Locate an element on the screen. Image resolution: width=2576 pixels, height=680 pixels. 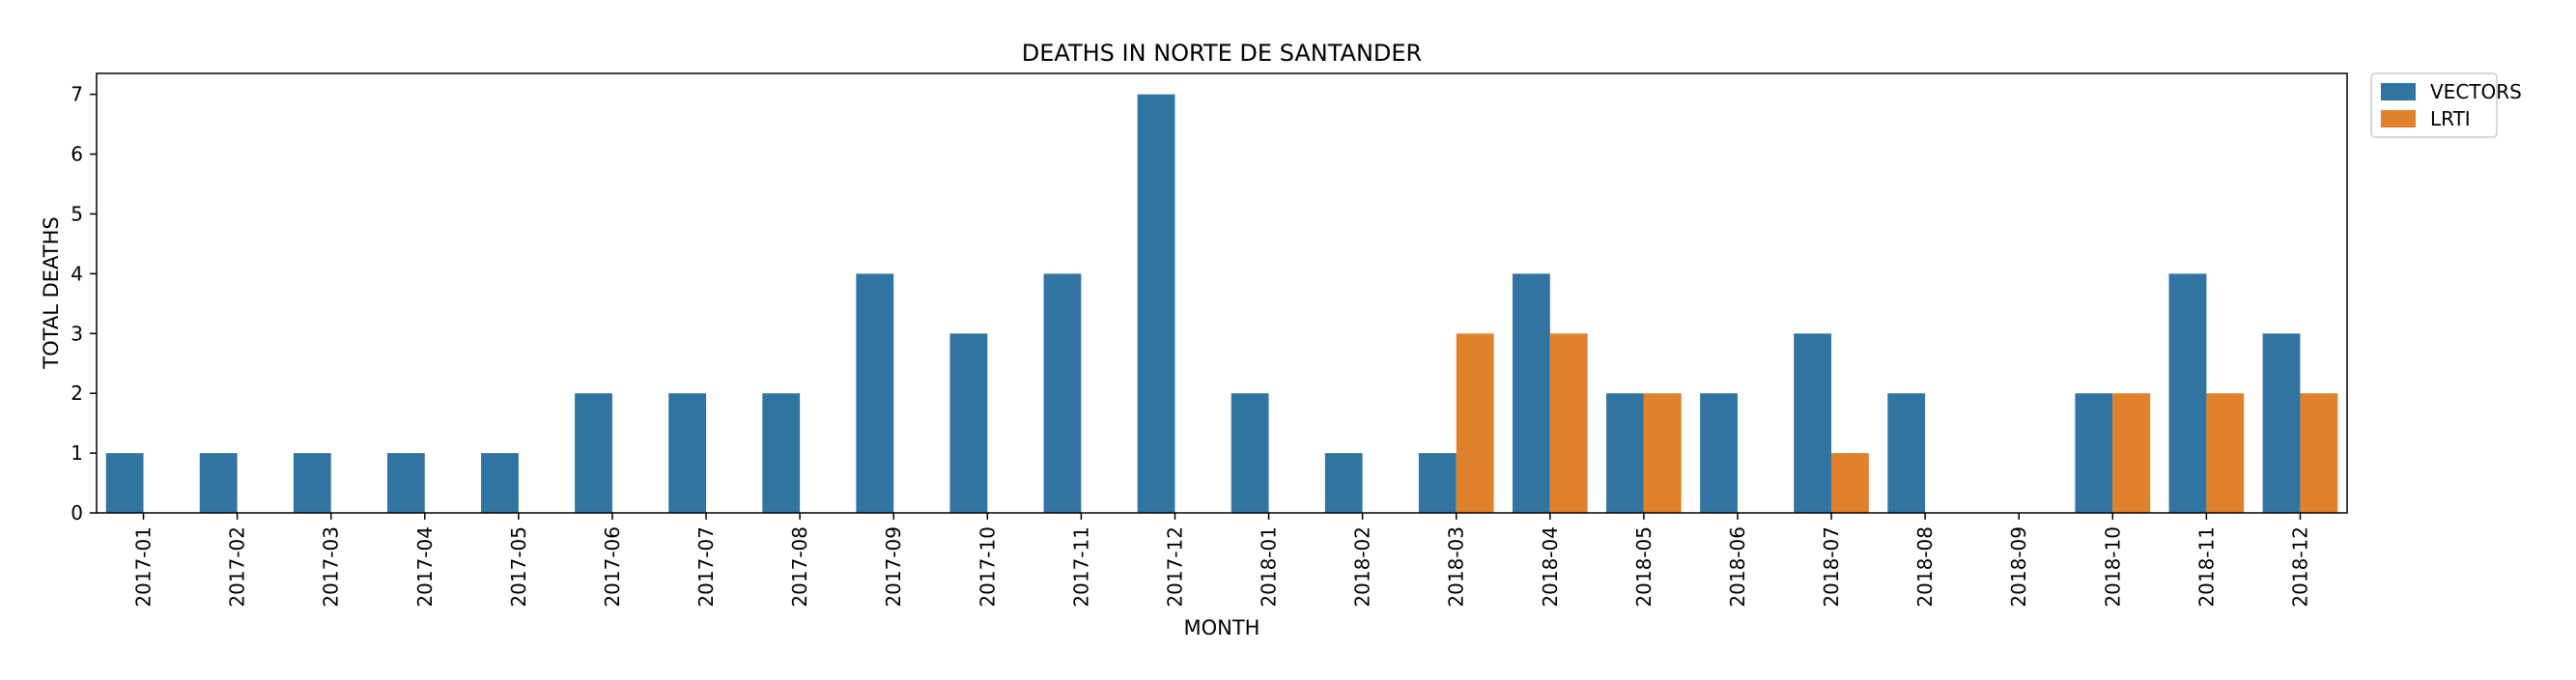
x-tick-label: 2018-10 is located at coordinates (2112, 567).